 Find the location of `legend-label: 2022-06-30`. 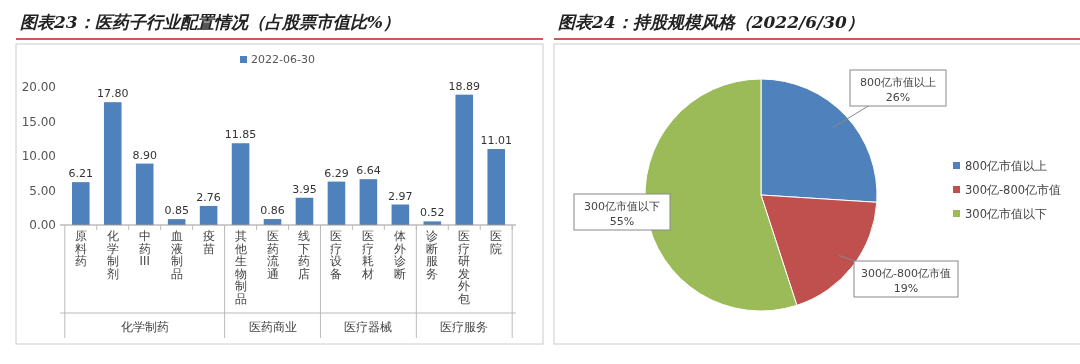

legend-label: 2022-06-30 is located at coordinates (283, 59).